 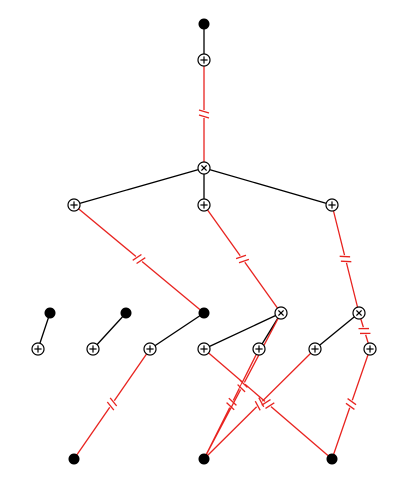 What do you see at coordinates (204, 313) in the screenshot?
I see `filled-black-dot-icon-t4` at bounding box center [204, 313].